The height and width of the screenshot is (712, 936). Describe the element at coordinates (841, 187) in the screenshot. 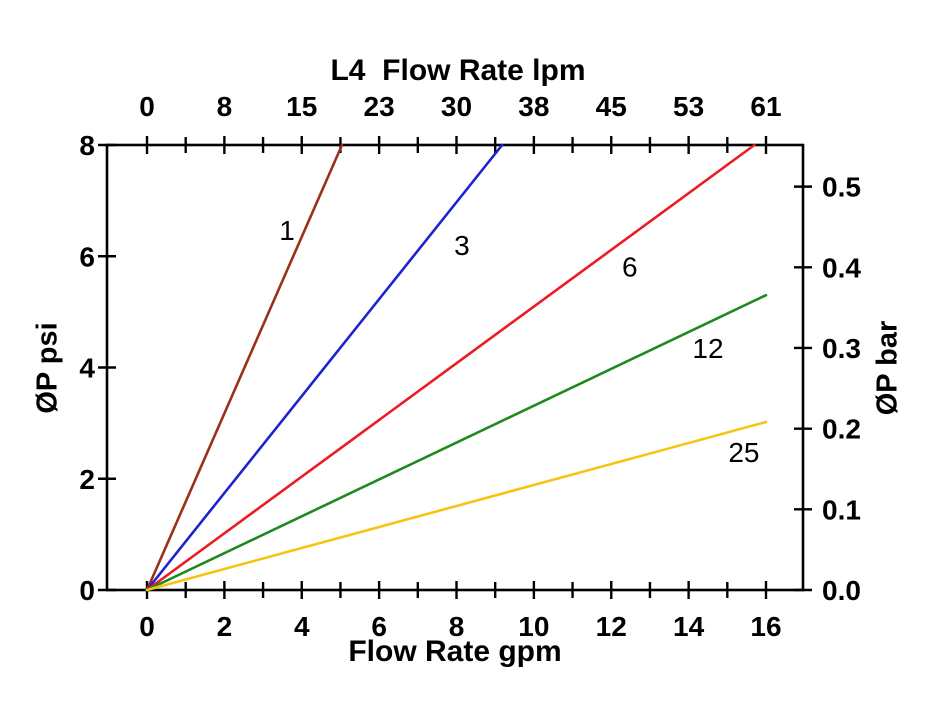

I see `right-tick-label: 0.5` at that location.